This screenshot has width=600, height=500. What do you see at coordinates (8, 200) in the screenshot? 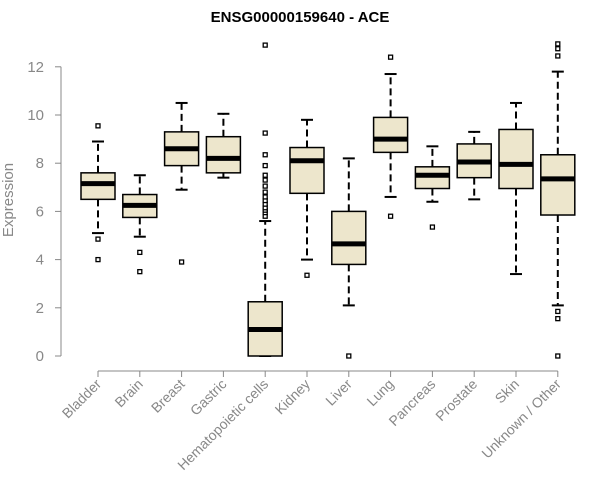
I see `y-axis-label: Expression` at bounding box center [8, 200].